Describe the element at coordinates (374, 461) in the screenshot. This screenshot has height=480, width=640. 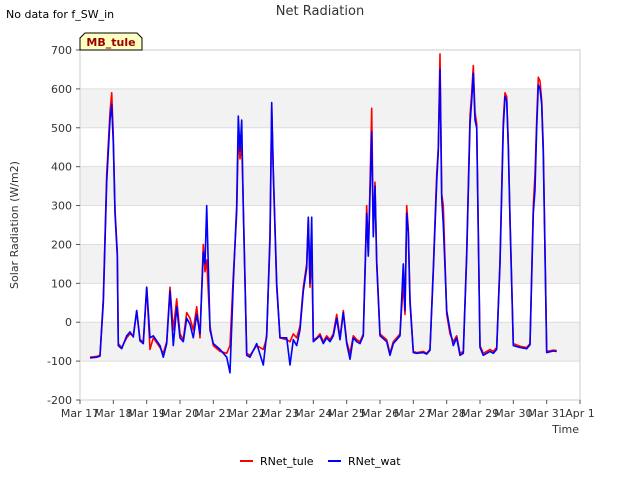
I see `legend-label: RNet_wat` at that location.